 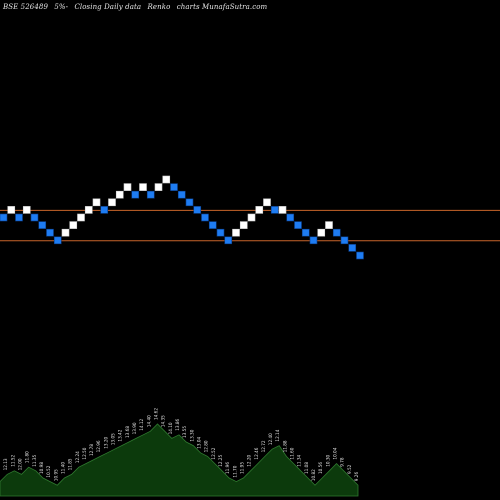 I want to click on data-desc-label: Closing Daily data, so click(x=108, y=7).